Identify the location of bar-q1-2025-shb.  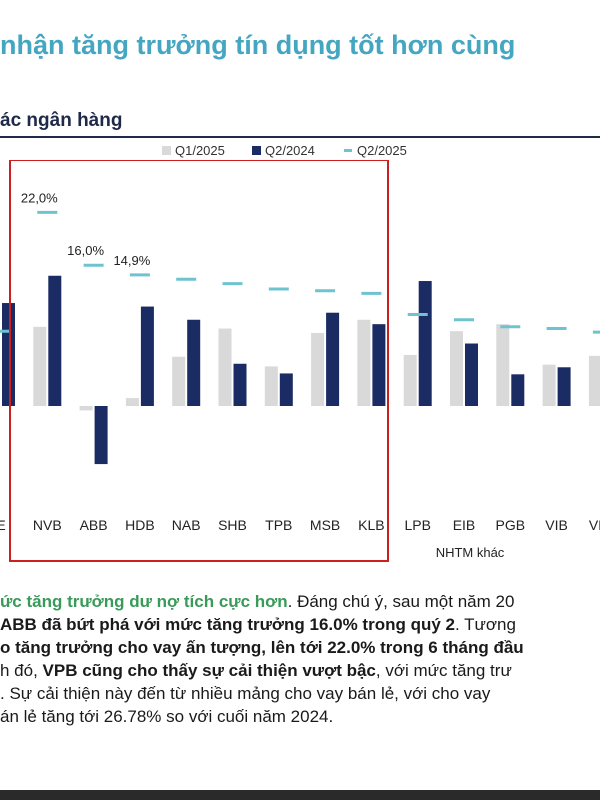
(225, 367).